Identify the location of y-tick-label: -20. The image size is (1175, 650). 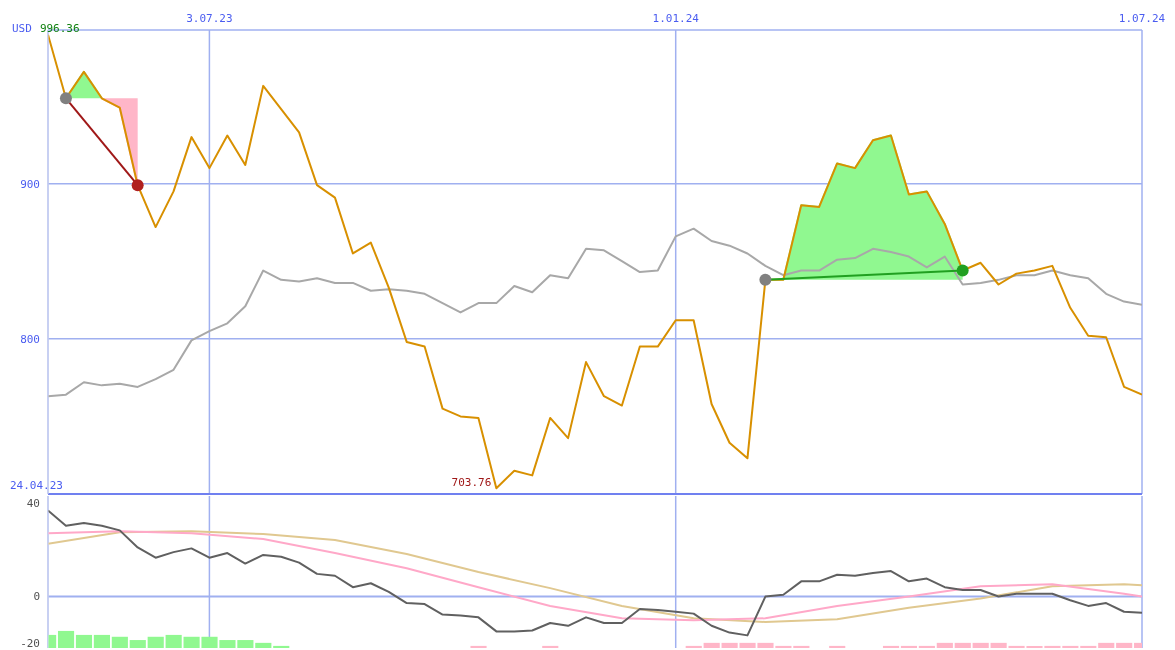
(30, 643).